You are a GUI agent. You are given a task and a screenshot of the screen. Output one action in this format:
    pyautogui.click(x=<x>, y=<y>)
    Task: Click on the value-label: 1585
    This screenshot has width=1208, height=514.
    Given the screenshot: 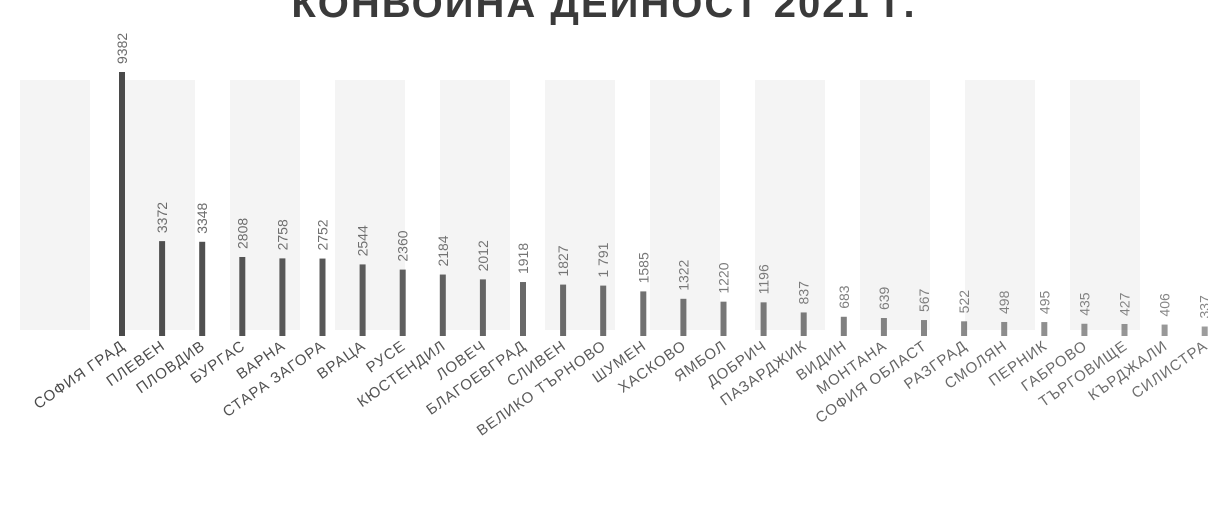 What is the action you would take?
    pyautogui.click(x=643, y=267)
    